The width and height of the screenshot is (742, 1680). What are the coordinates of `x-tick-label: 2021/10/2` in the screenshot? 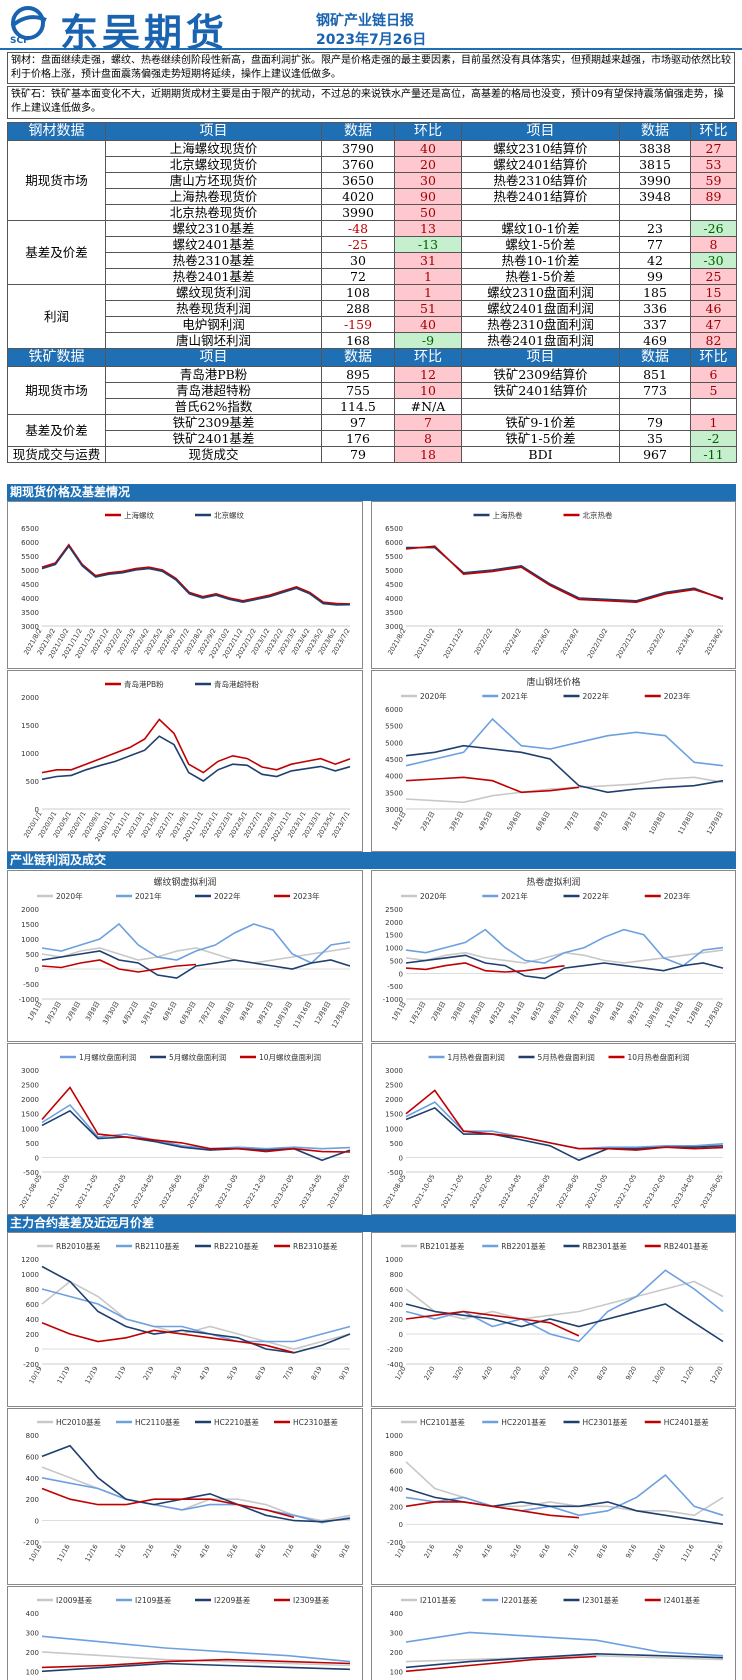 It's located at (425, 643).